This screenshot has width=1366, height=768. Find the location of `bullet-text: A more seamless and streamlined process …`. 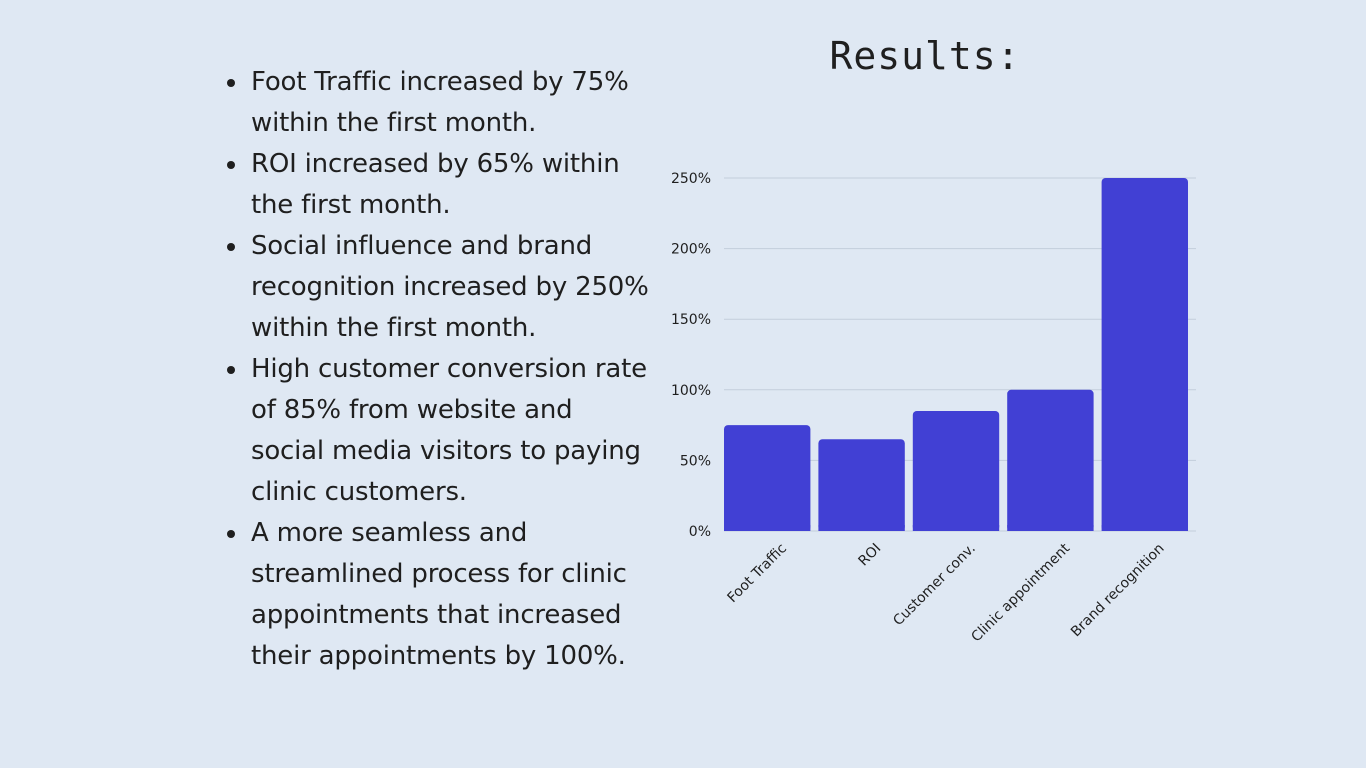

bullet-text: A more seamless and streamlined process … is located at coordinates (439, 594).